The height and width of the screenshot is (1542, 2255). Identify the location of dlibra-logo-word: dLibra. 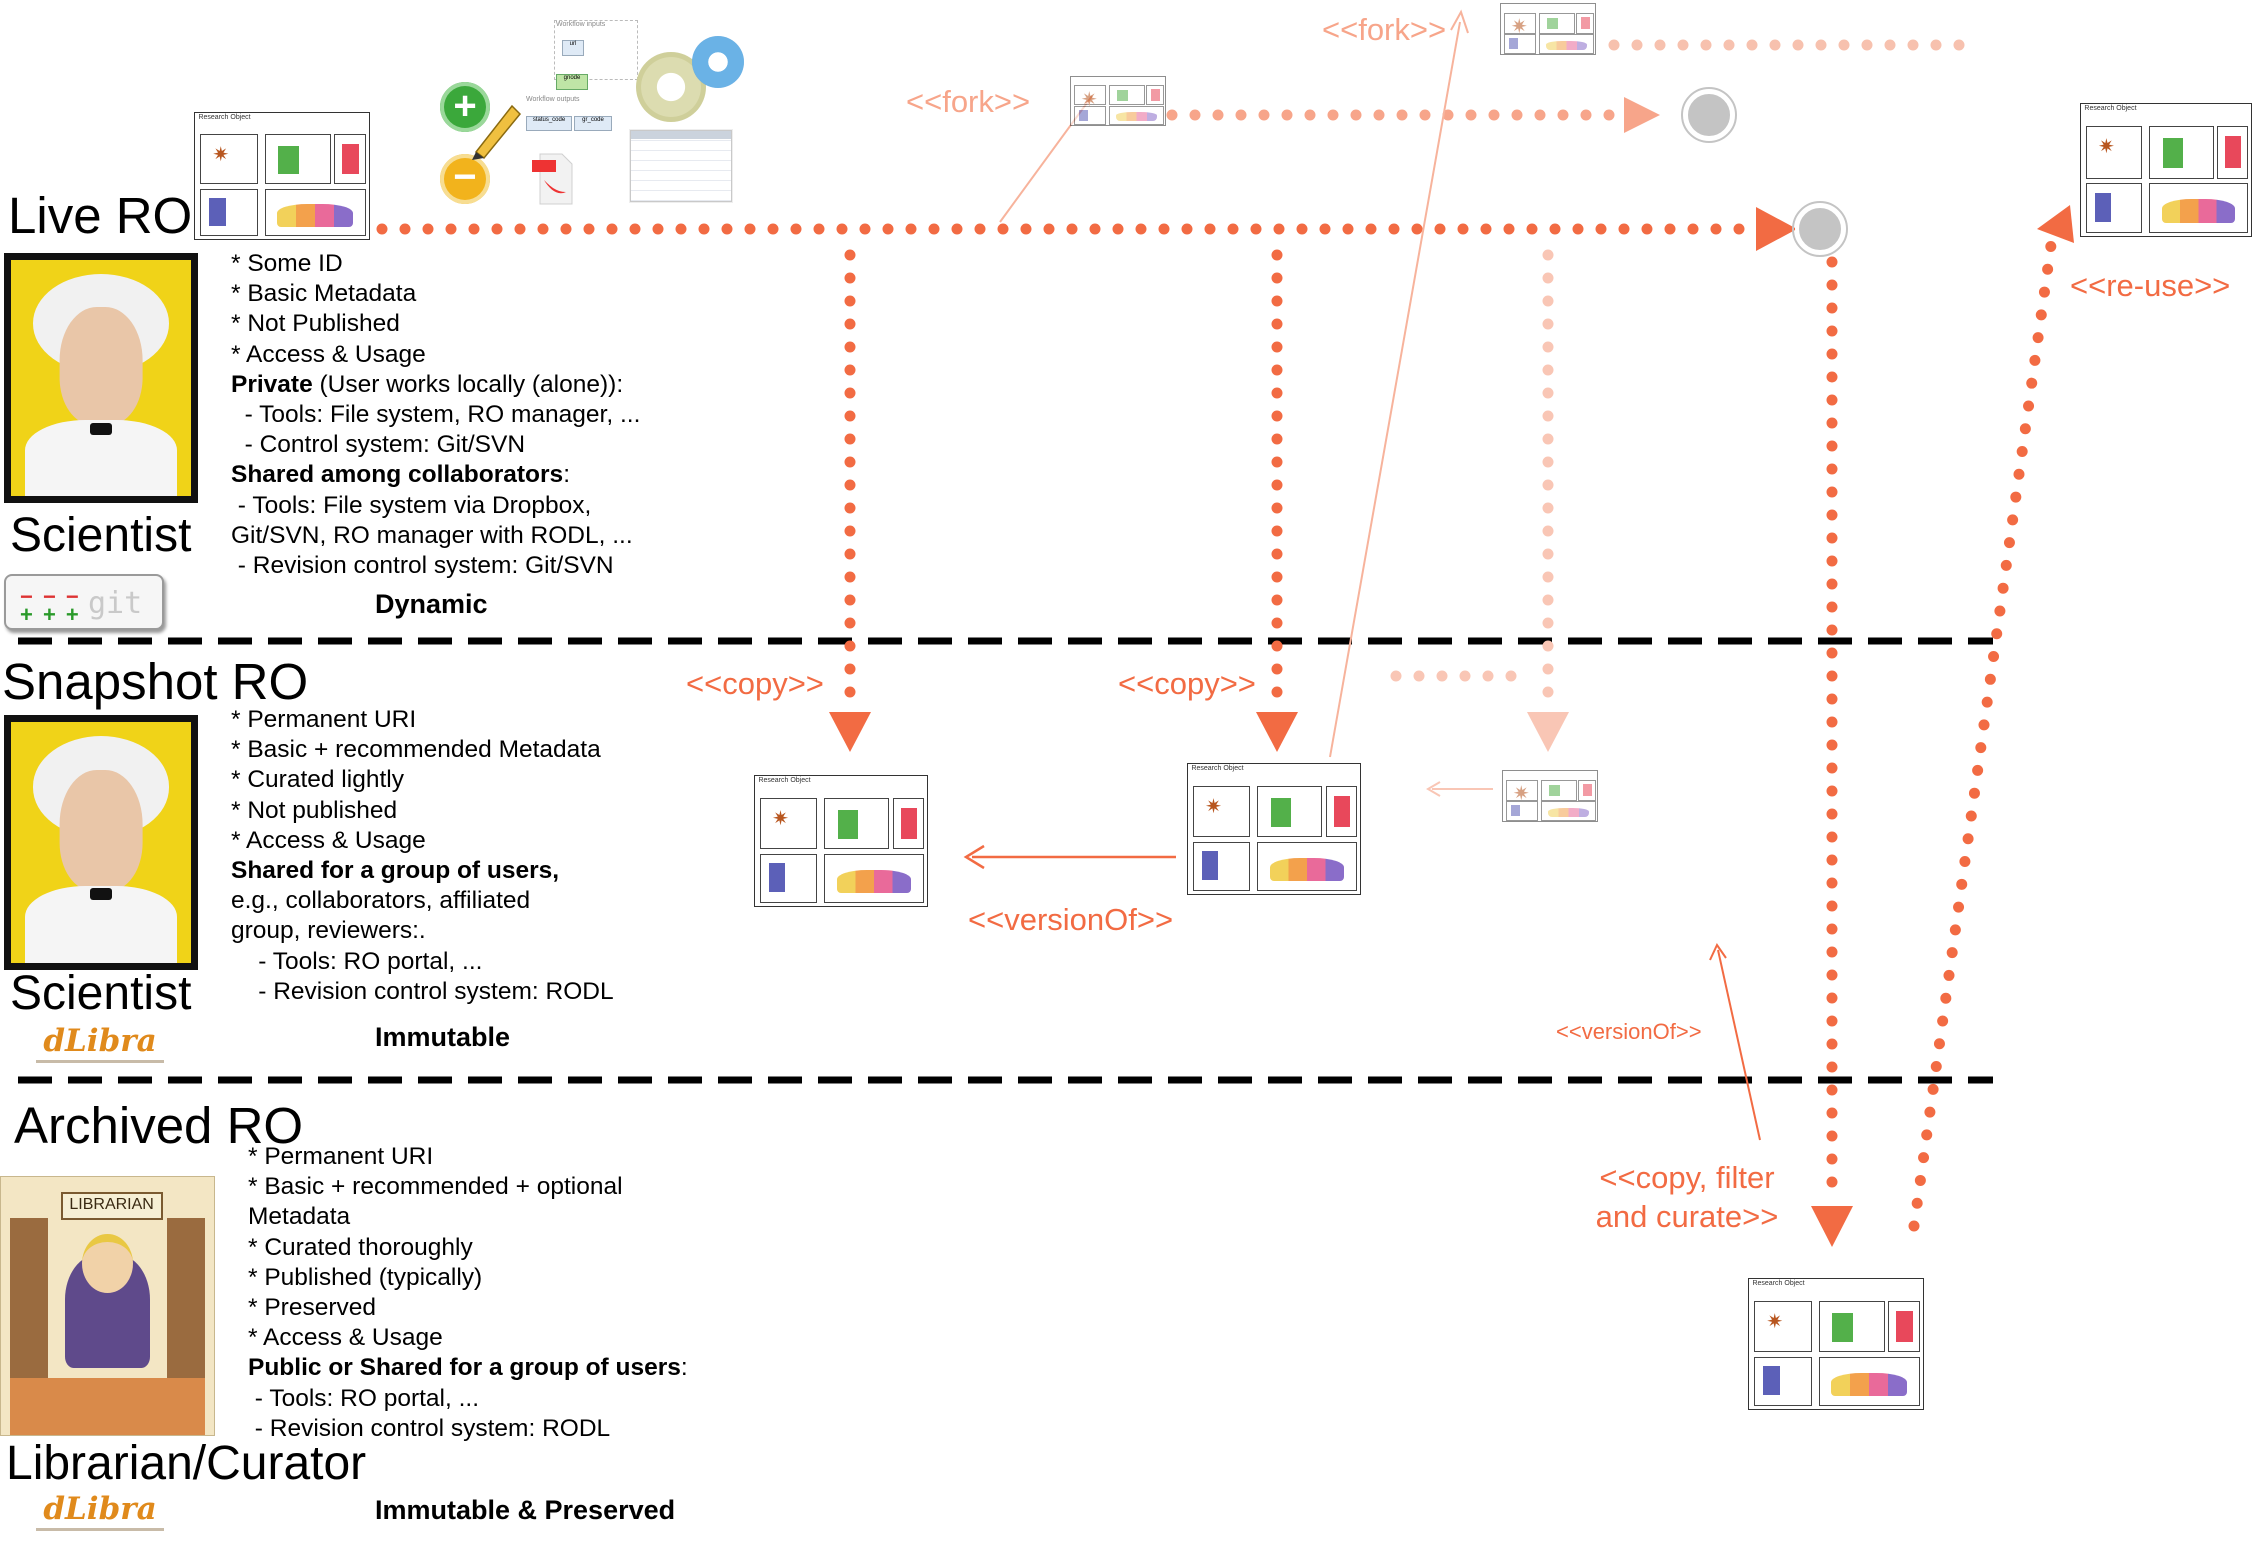
(100, 1041).